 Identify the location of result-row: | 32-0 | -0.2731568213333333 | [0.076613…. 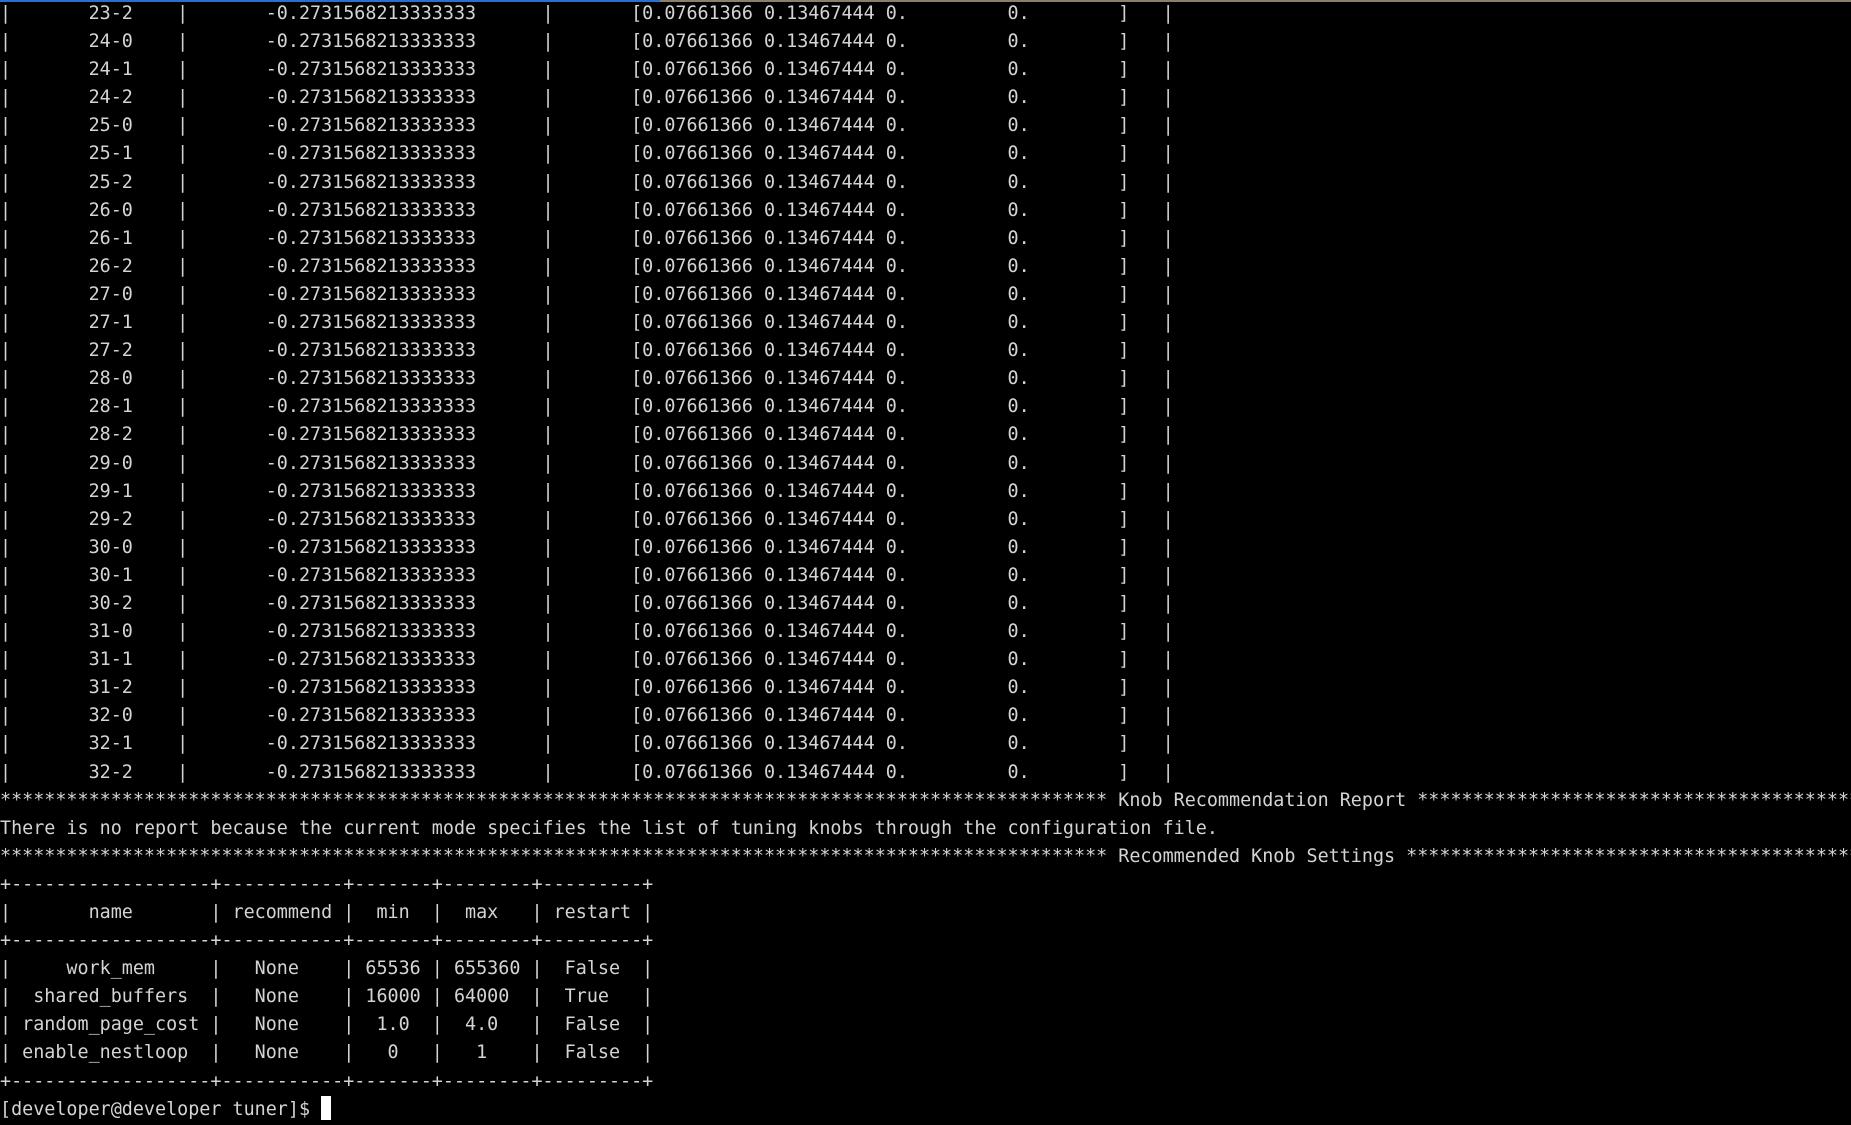
(587, 716).